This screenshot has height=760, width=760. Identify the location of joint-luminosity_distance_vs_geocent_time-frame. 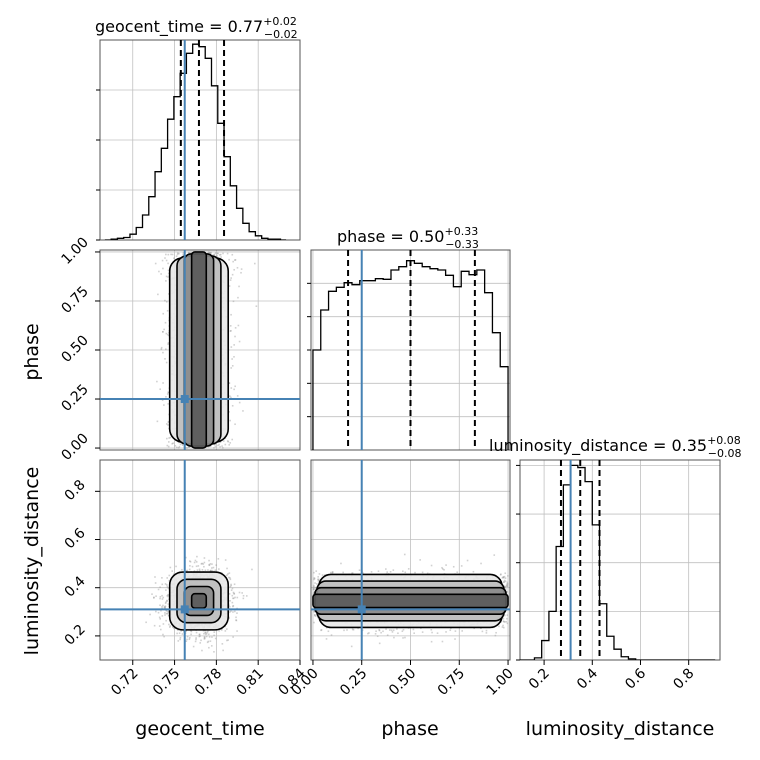
(200, 560).